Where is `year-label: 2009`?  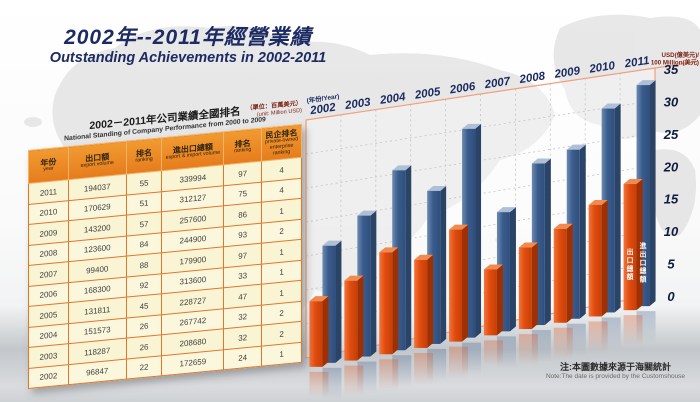 year-label: 2009 is located at coordinates (567, 73).